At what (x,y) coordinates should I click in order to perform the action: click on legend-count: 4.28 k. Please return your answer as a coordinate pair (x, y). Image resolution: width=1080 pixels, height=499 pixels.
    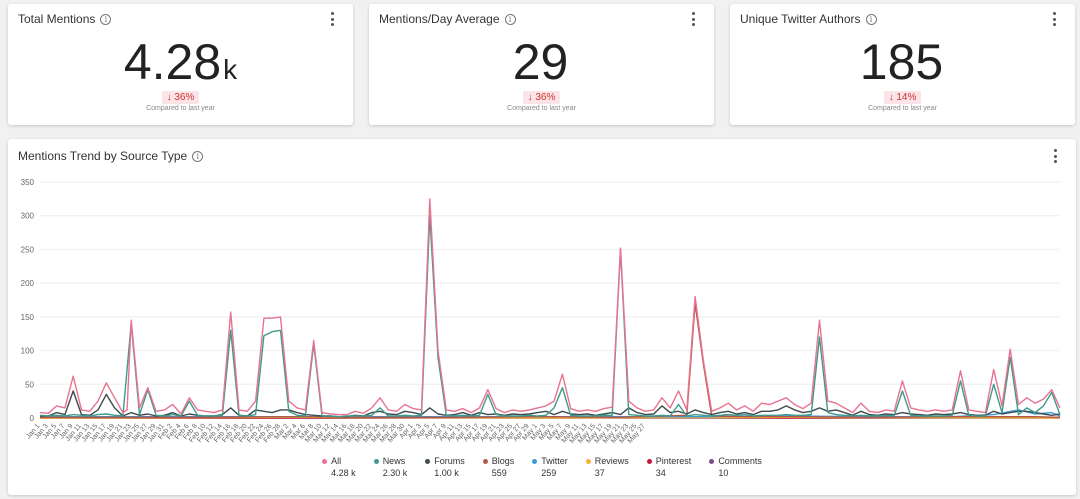
    Looking at the image, I should click on (343, 473).